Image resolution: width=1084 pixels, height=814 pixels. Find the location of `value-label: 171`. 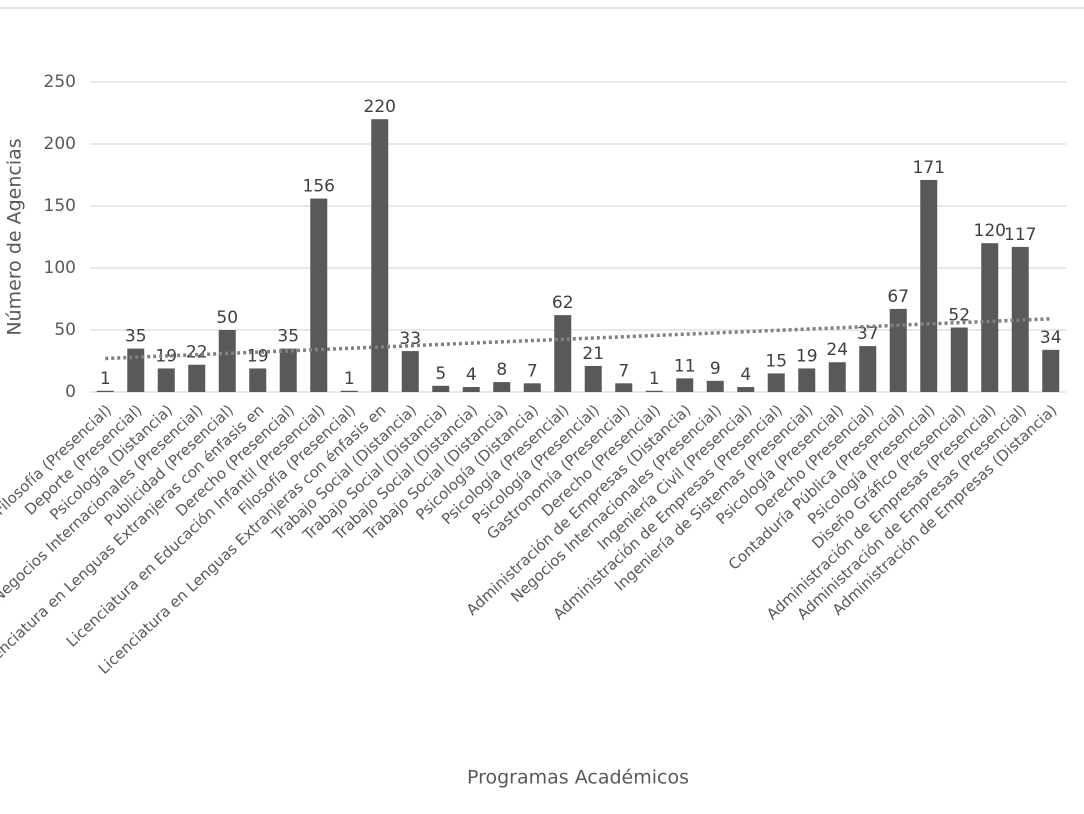

value-label: 171 is located at coordinates (929, 168).